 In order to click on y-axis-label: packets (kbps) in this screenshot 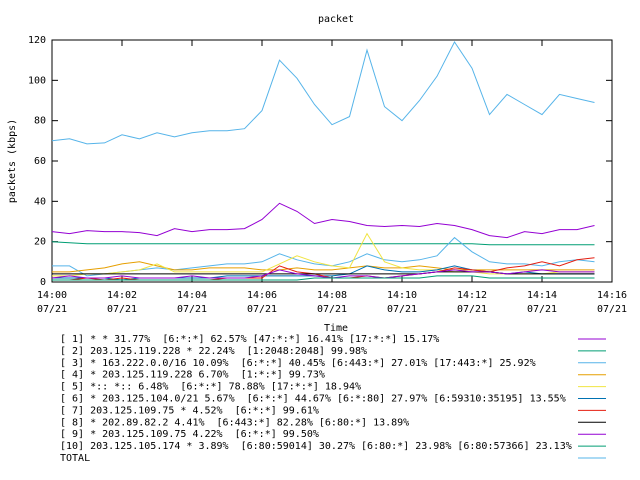, I will do `click(12, 161)`.